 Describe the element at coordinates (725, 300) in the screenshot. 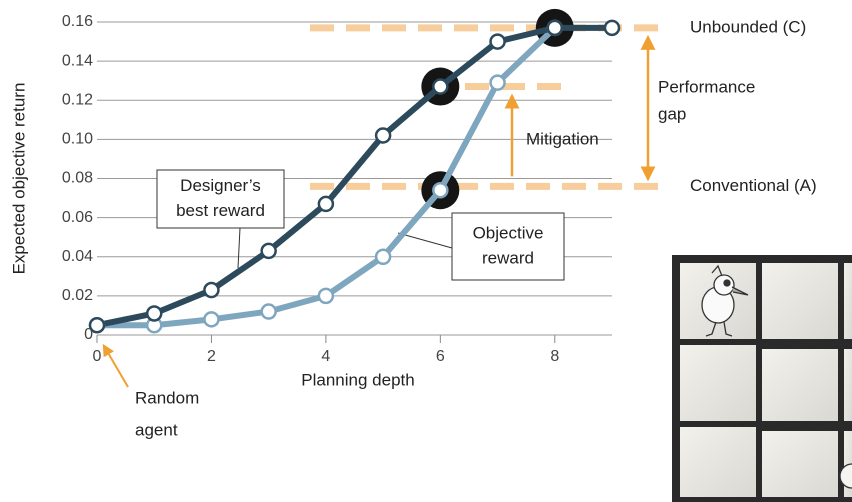

I see `bird-icon` at that location.